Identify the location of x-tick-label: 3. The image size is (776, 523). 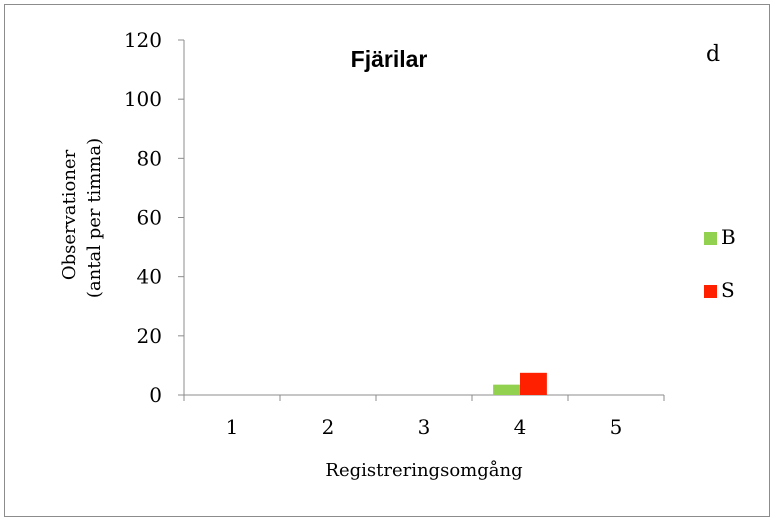
(424, 427).